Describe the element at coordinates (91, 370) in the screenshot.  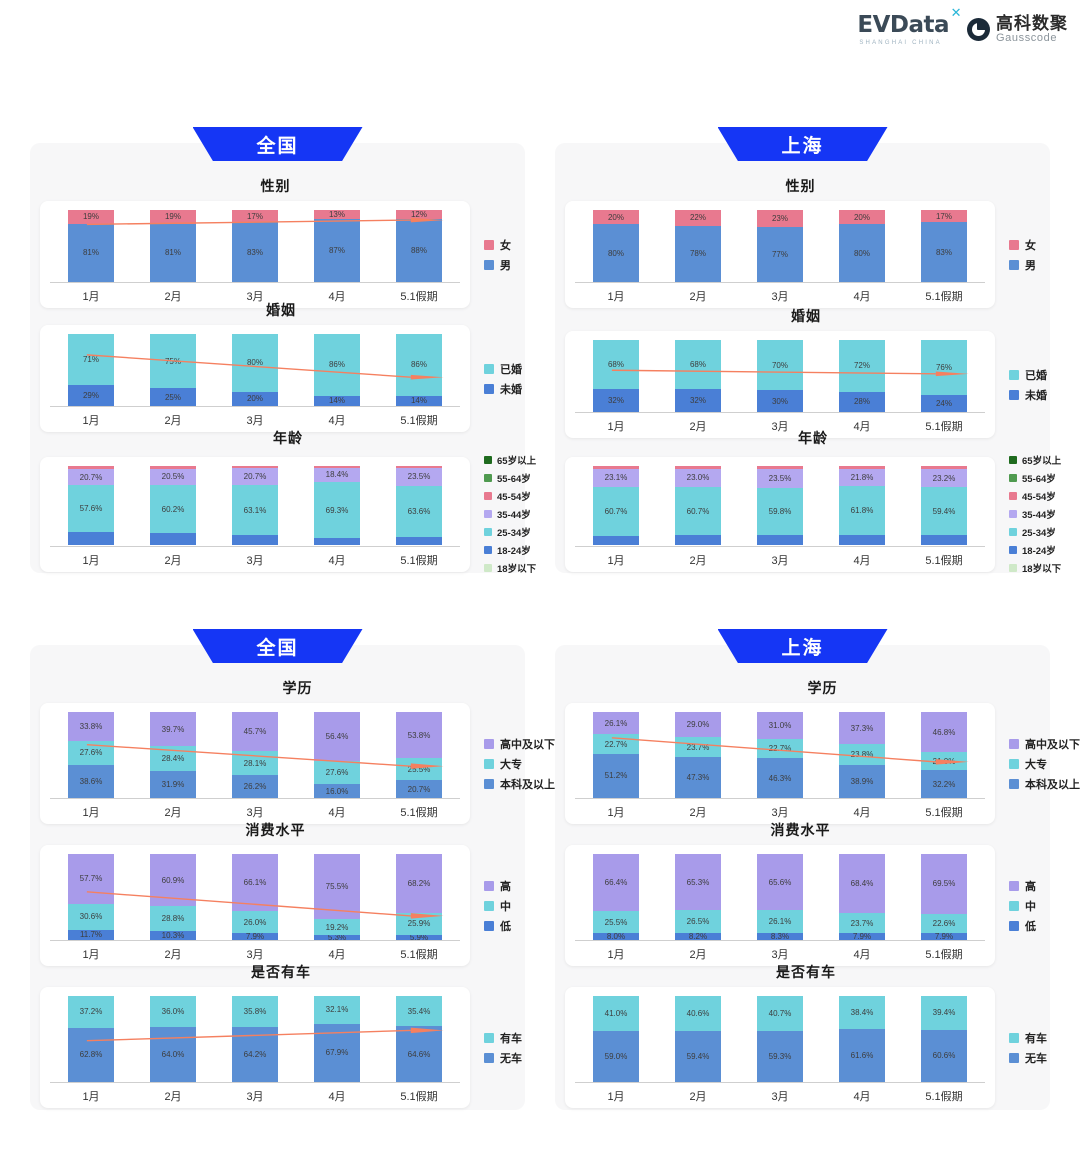
I see `stacked-bar: 71% 29%` at that location.